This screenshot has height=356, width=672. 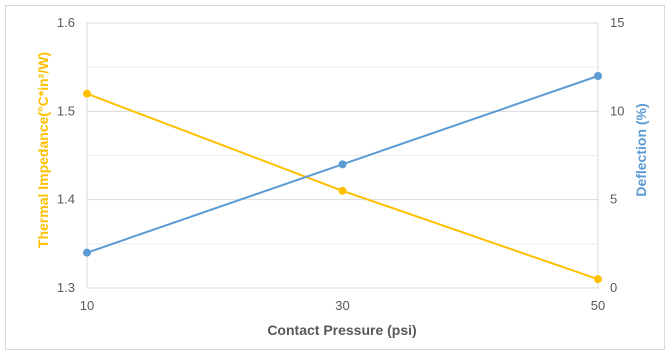 What do you see at coordinates (43, 150) in the screenshot?
I see `y-left-axis-title: Thermal Impedance(°C*in²/W)` at bounding box center [43, 150].